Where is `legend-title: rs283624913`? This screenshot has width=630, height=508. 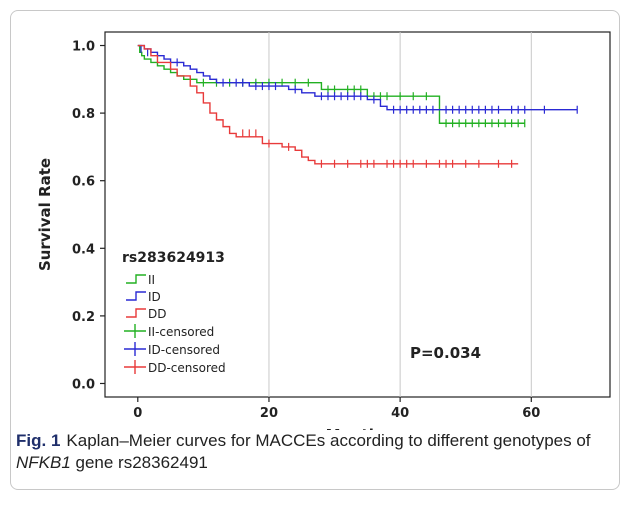
legend-title: rs283624913 is located at coordinates (173, 258).